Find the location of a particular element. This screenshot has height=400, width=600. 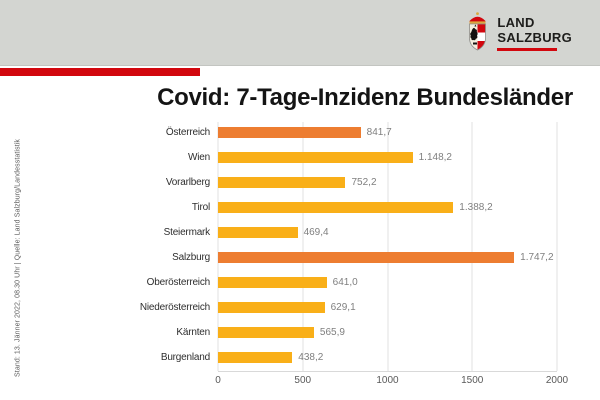

bar-value-label: 469,4 is located at coordinates (316, 232).